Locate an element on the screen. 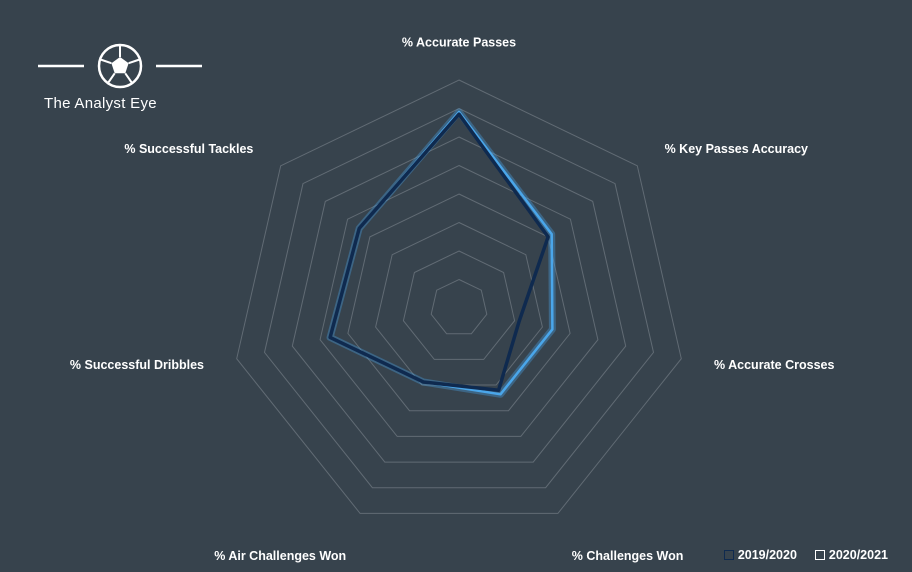  axis-label: % Accurate Crosses is located at coordinates (774, 365).